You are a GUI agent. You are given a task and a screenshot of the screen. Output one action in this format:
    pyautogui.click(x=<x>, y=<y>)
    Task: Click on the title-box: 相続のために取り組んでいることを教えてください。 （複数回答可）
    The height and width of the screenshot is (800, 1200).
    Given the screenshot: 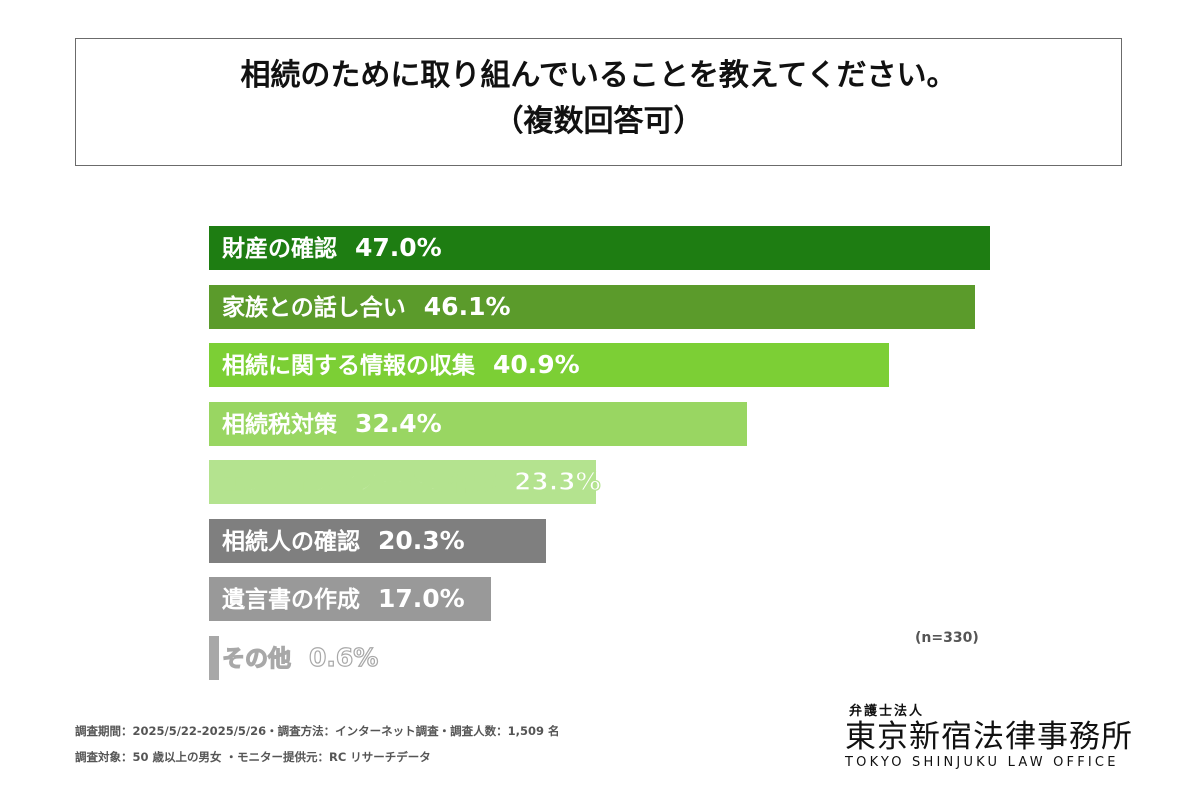 What is the action you would take?
    pyautogui.click(x=598, y=102)
    